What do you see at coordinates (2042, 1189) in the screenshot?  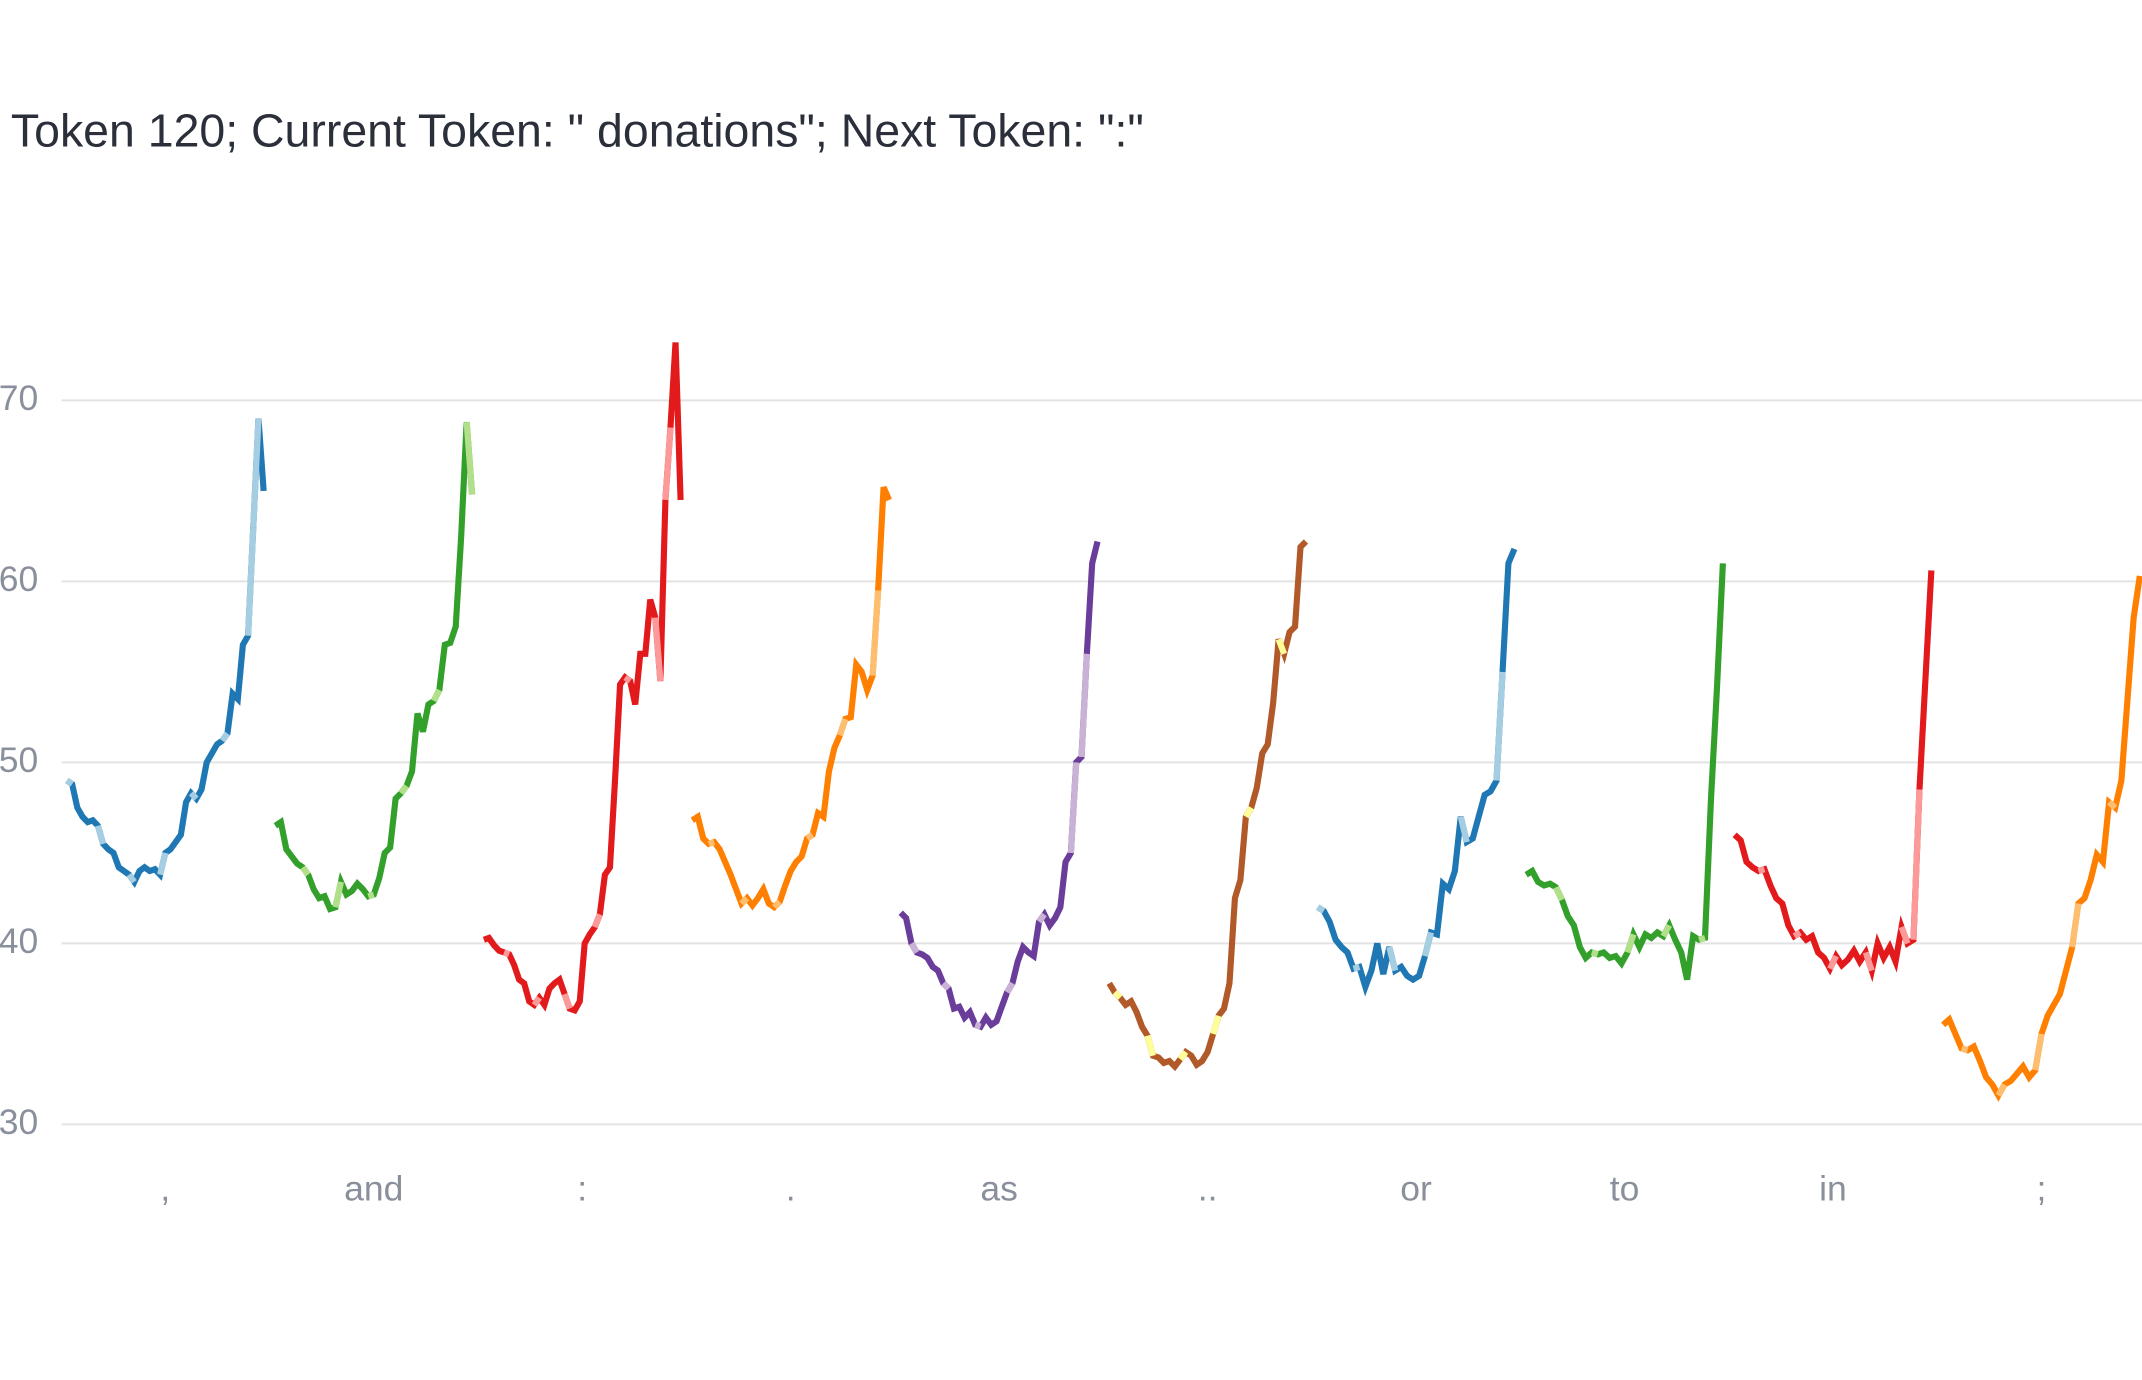 I see `x-tick-label: ;` at bounding box center [2042, 1189].